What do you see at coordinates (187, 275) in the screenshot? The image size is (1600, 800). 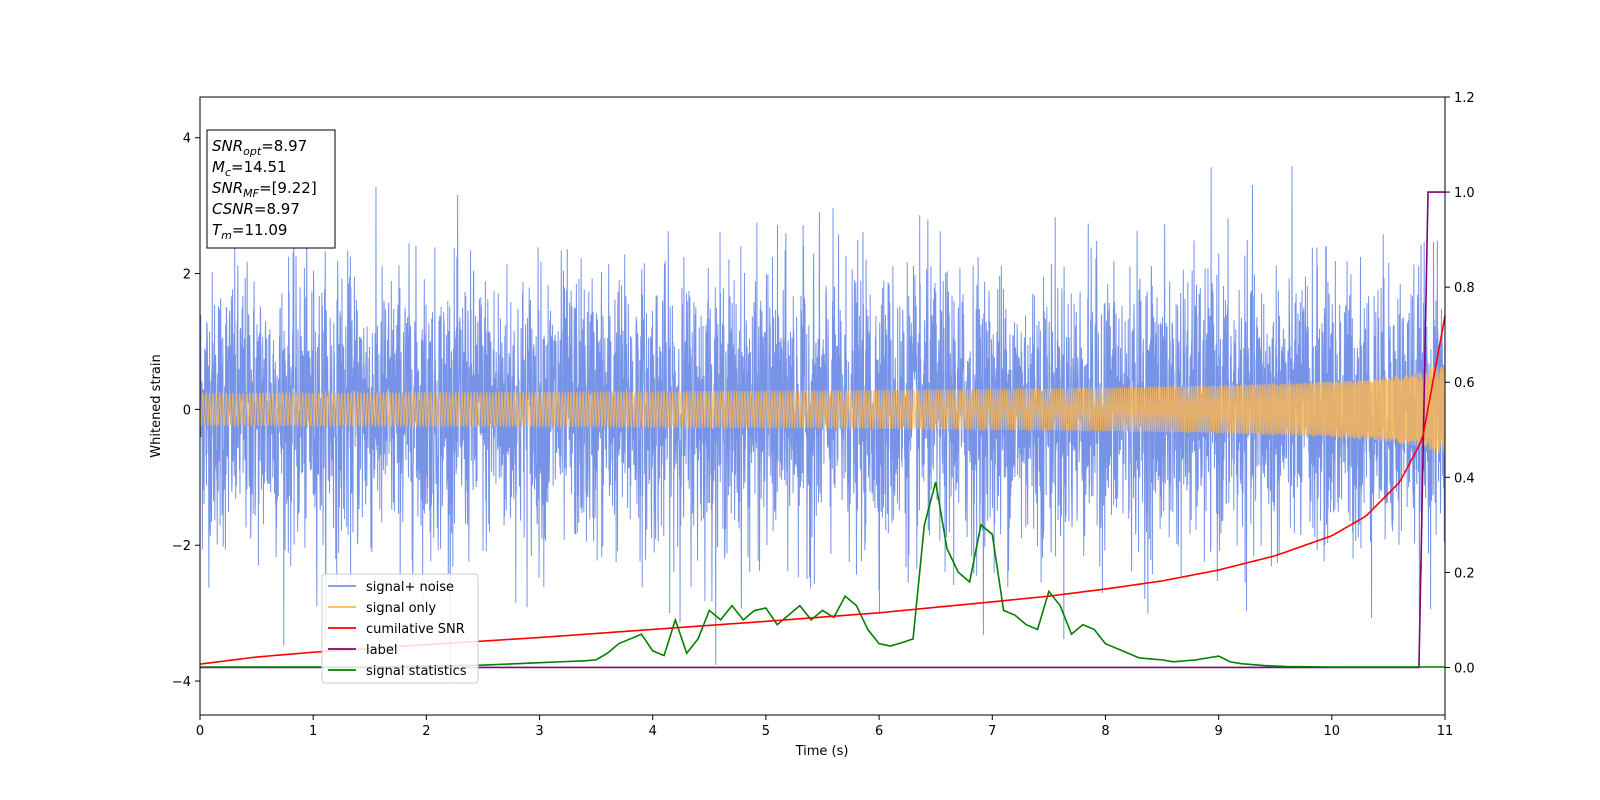 I see `y-left-tick-label: 2` at bounding box center [187, 275].